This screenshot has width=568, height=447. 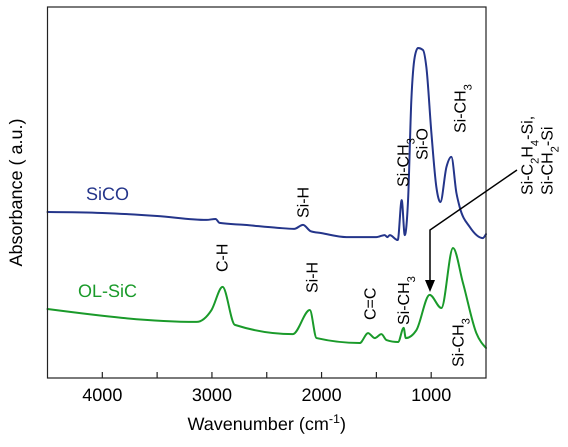 What do you see at coordinates (212, 395) in the screenshot?
I see `x-tick-label: 3000` at bounding box center [212, 395].